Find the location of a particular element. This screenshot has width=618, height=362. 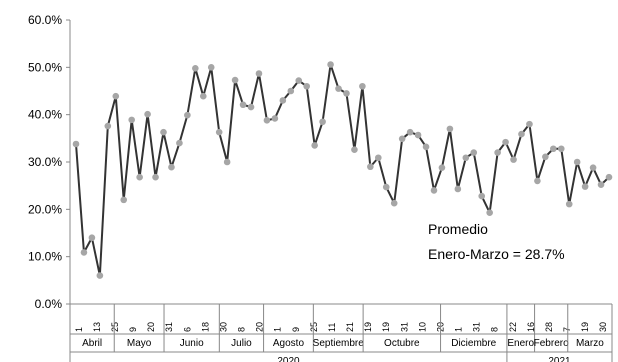

x-tick-label: 20 is located at coordinates (151, 327).